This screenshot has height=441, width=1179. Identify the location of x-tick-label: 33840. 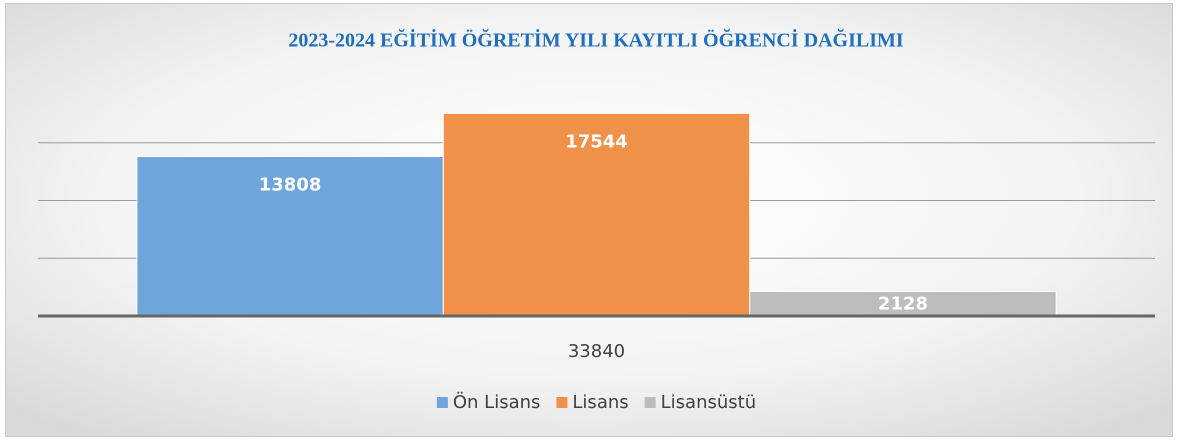
(596, 351).